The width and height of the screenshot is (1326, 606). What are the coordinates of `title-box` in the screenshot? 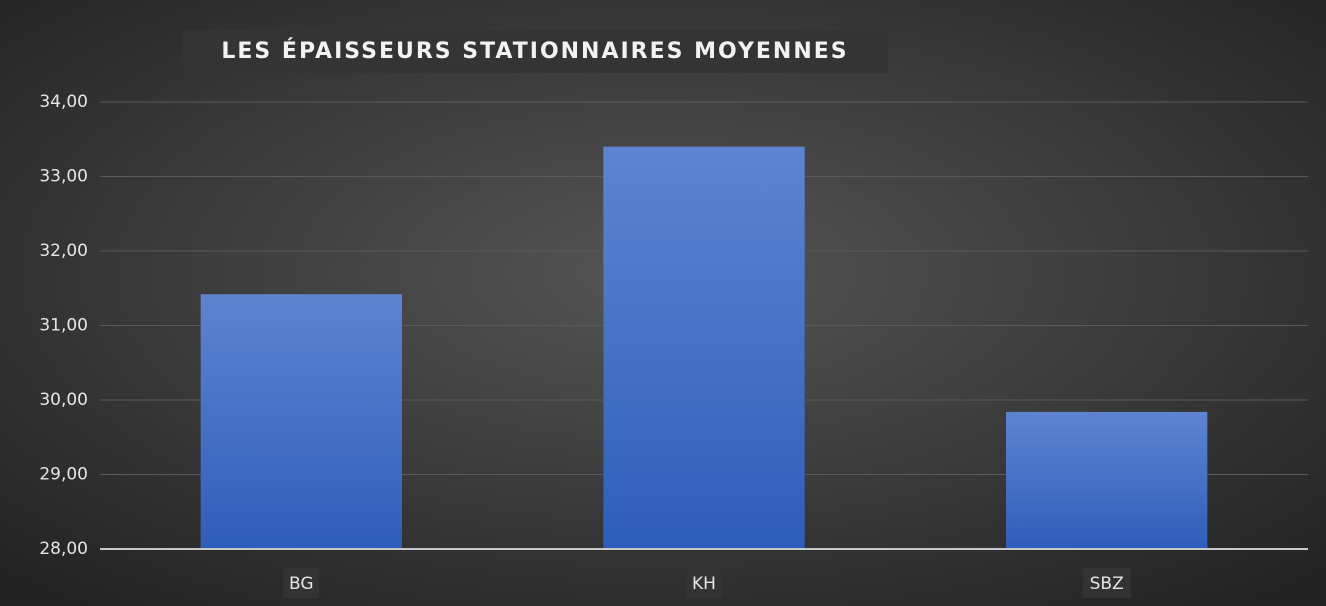 It's located at (535, 51).